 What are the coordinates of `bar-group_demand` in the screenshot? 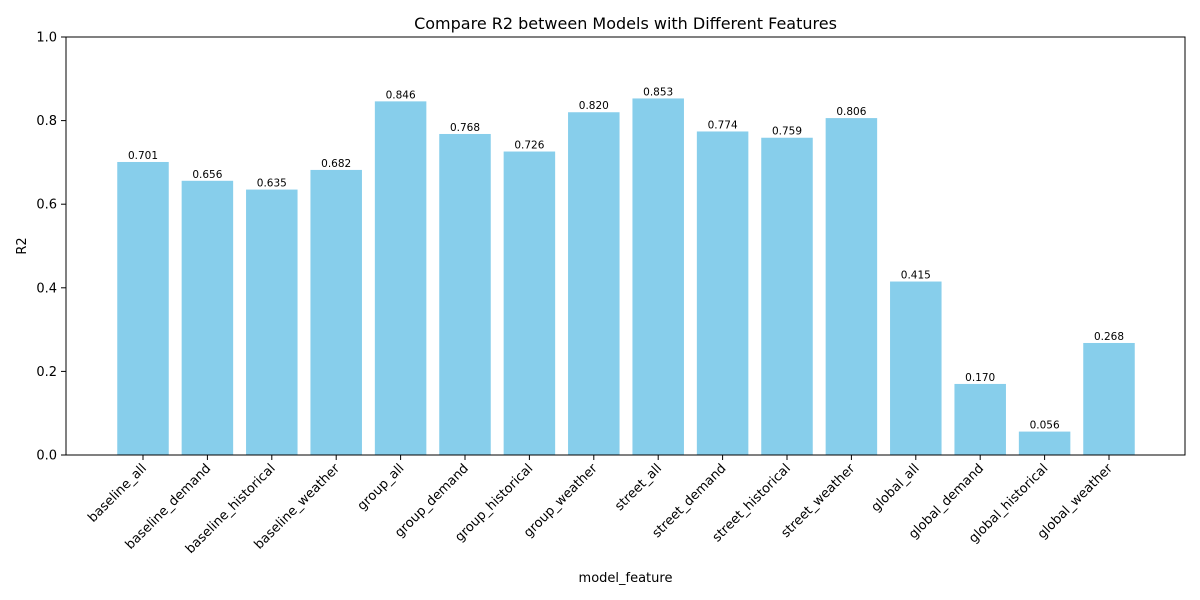 It's located at (465, 294).